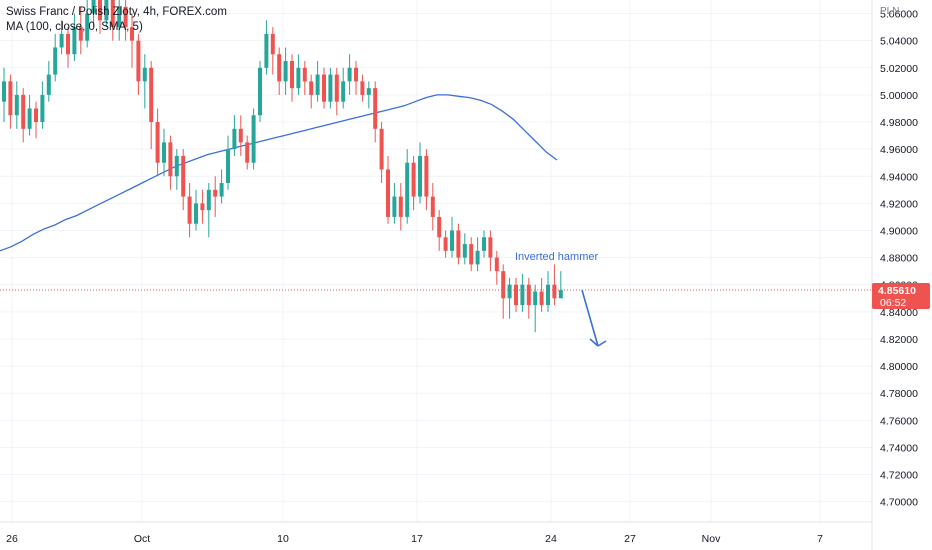  Describe the element at coordinates (899, 448) in the screenshot. I see `y-tick-label: 4.74000` at that location.